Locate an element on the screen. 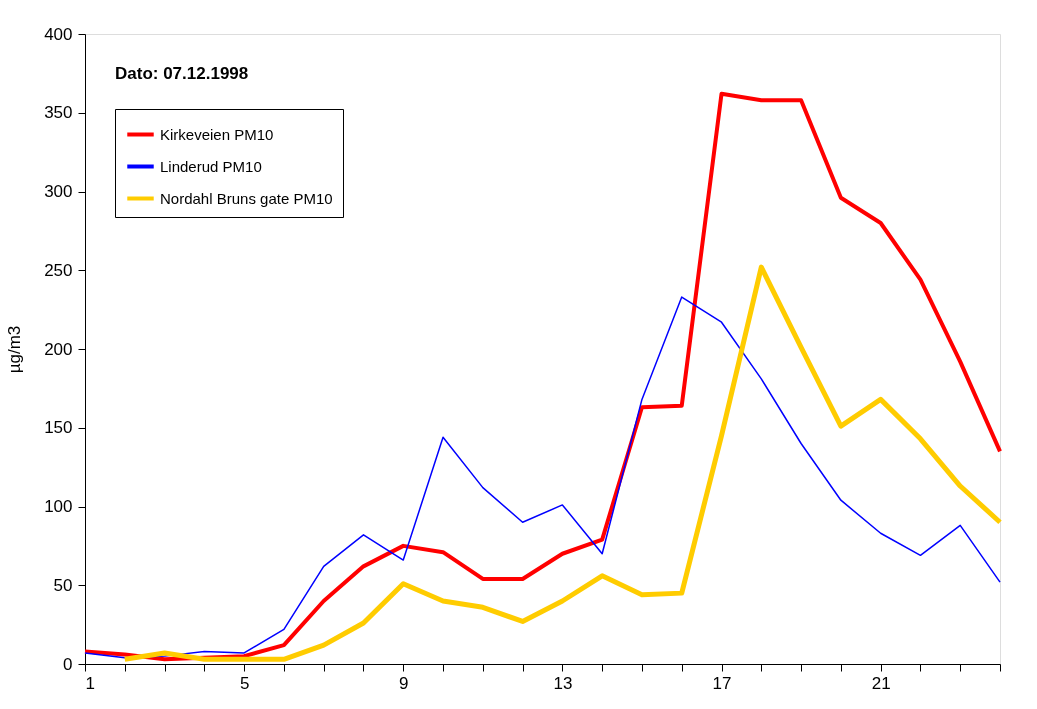 Image resolution: width=1037 pixels, height=709 pixels. x-tick-label: 13 is located at coordinates (563, 683).